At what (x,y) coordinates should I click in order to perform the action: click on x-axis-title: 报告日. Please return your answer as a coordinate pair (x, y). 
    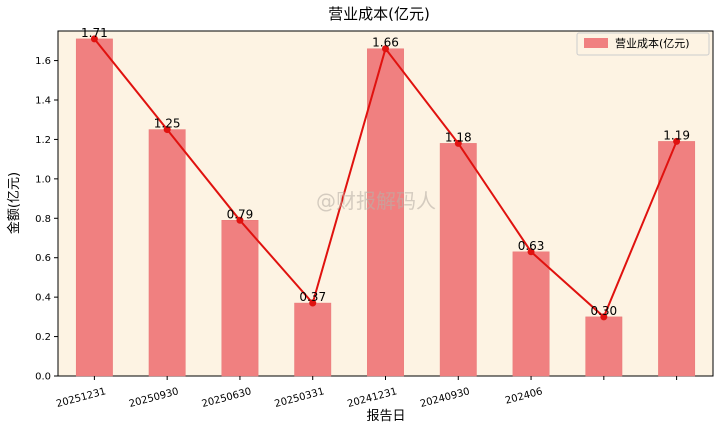
    Looking at the image, I should click on (385, 416).